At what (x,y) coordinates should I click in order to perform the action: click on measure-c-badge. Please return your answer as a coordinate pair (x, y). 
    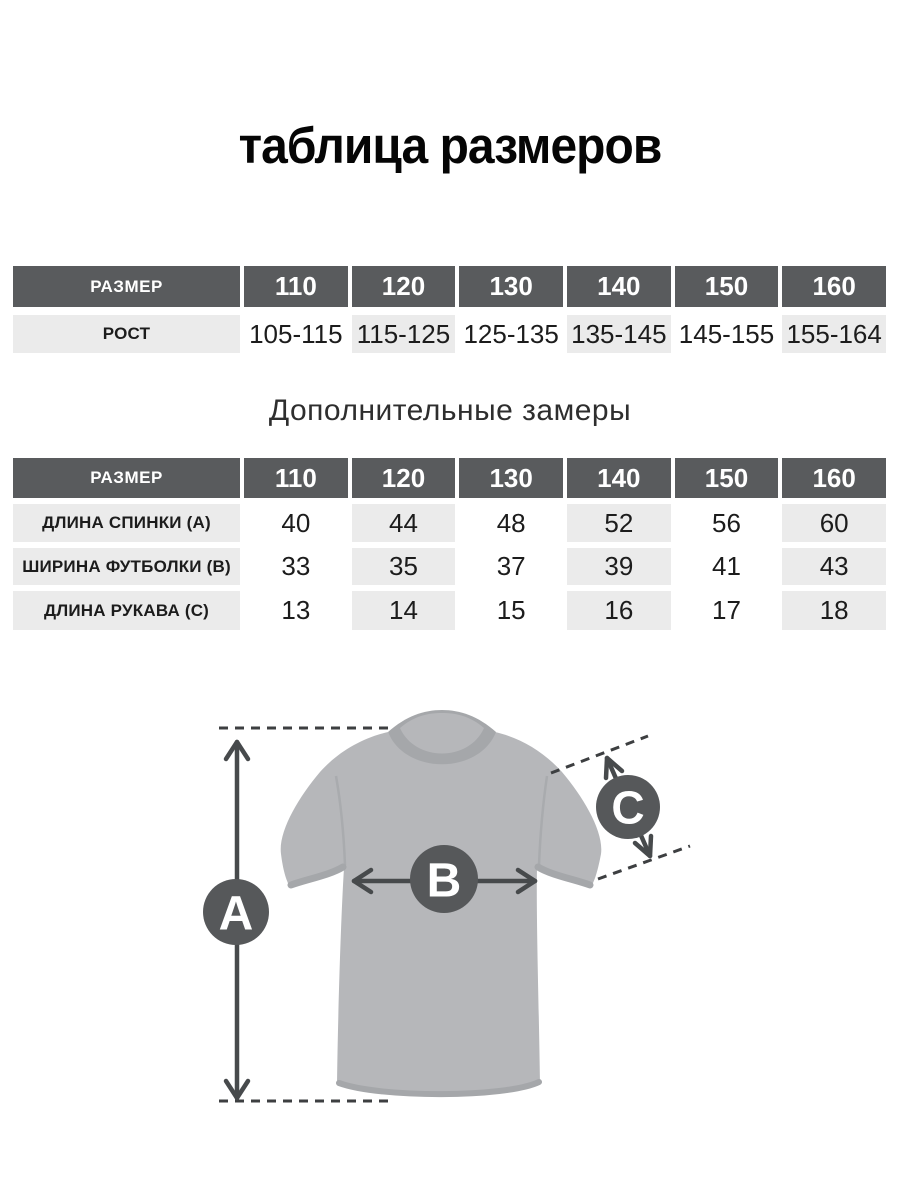
    Looking at the image, I should click on (628, 807).